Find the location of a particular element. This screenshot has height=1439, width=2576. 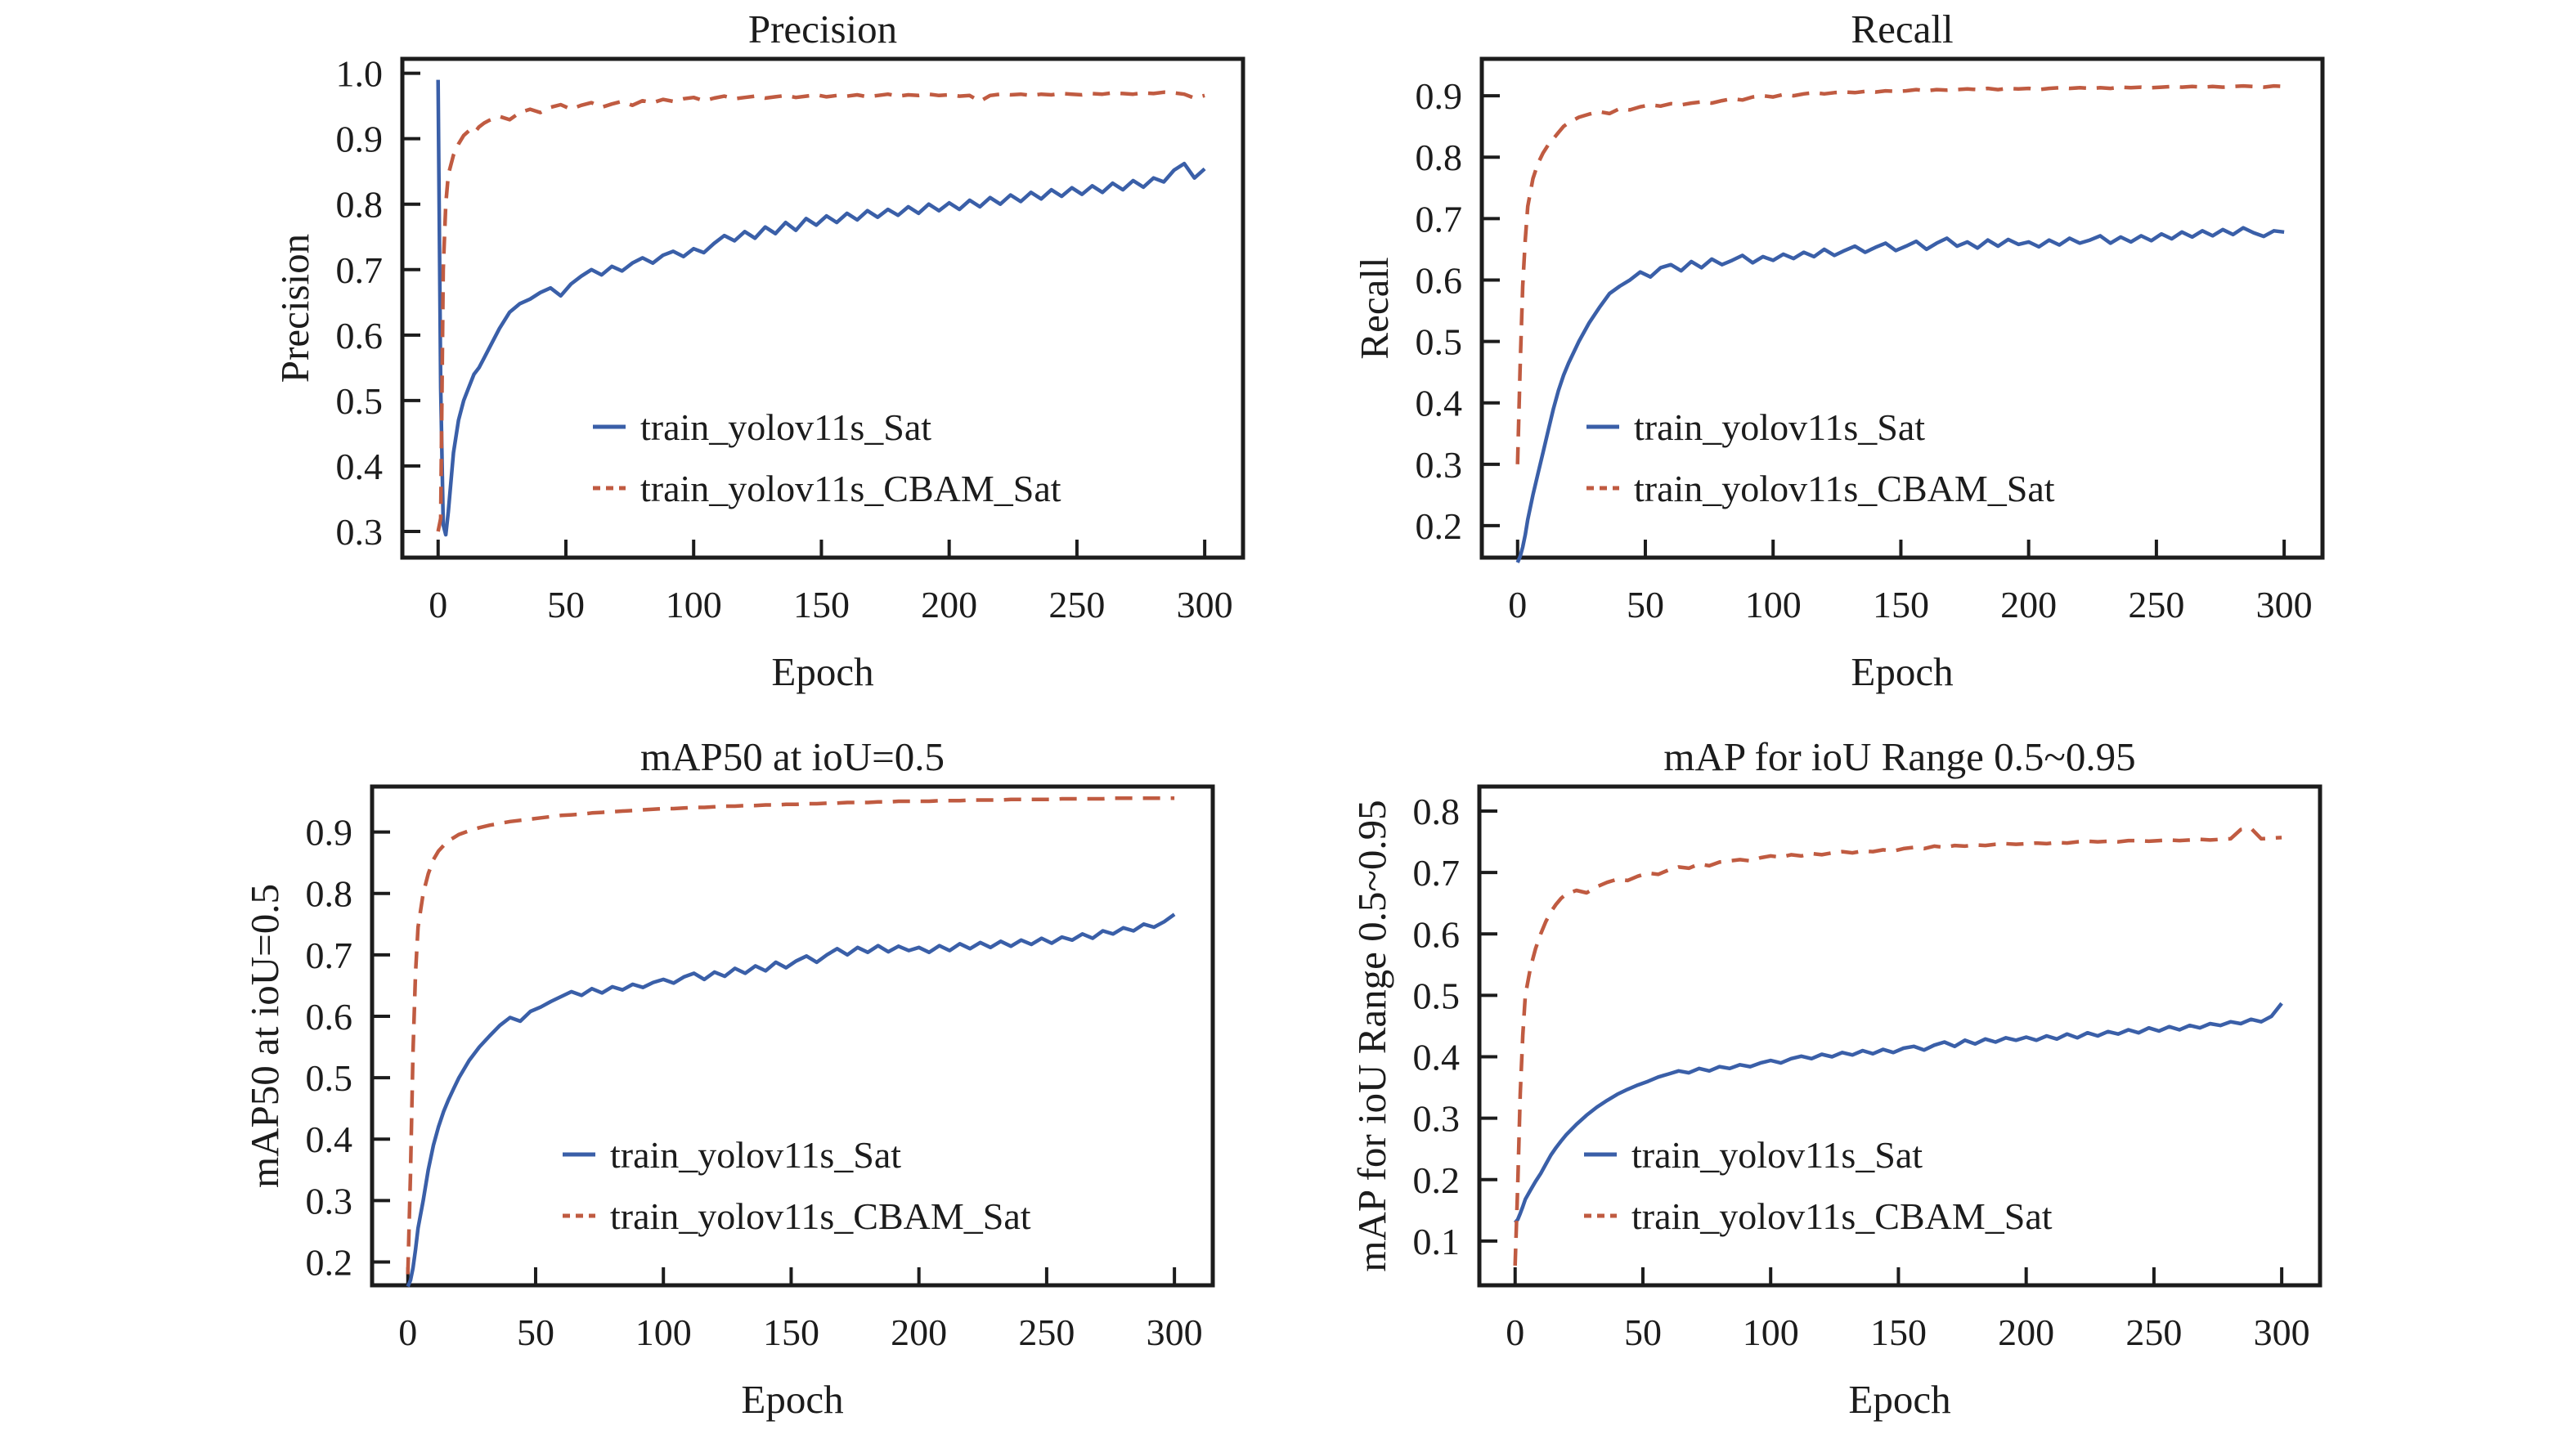

y-axis-label: Precision is located at coordinates (294, 308).